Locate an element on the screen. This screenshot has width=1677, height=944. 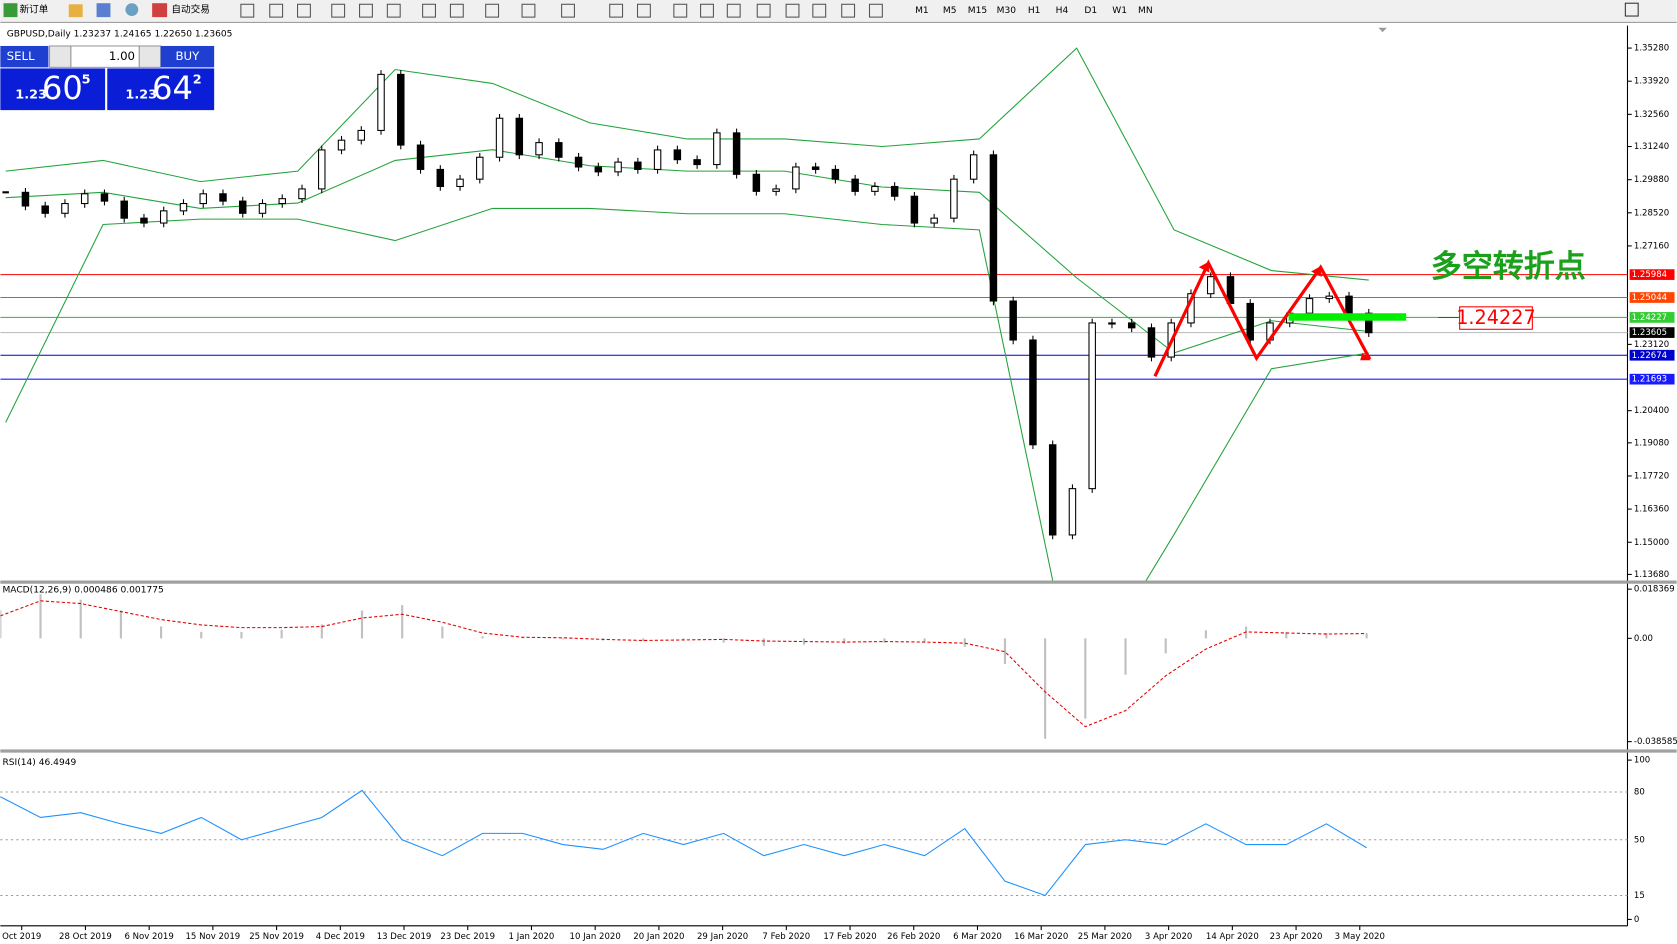
y-tick-label: 1.15000 is located at coordinates (1651, 543).